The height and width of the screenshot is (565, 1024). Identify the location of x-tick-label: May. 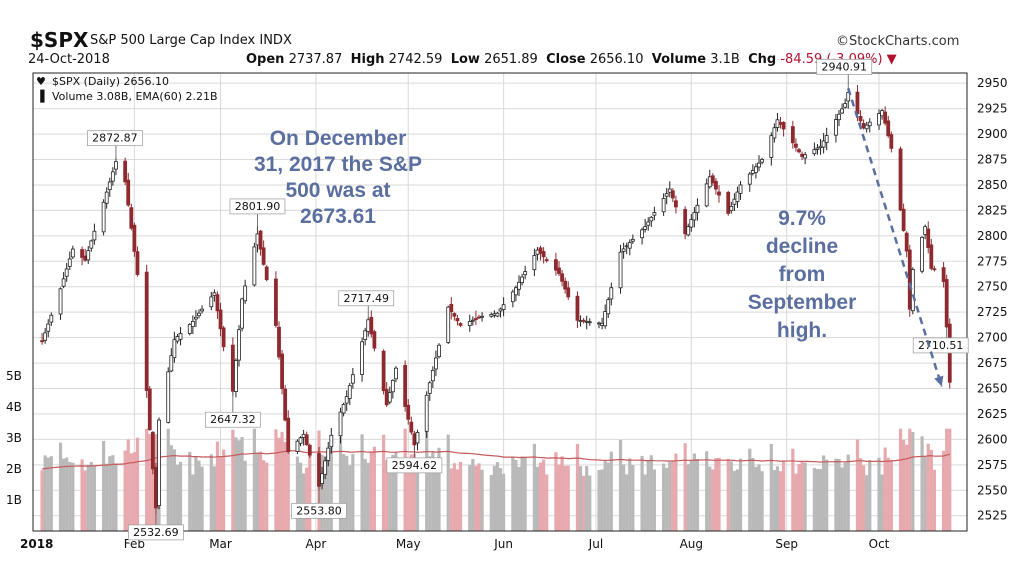
(408, 544).